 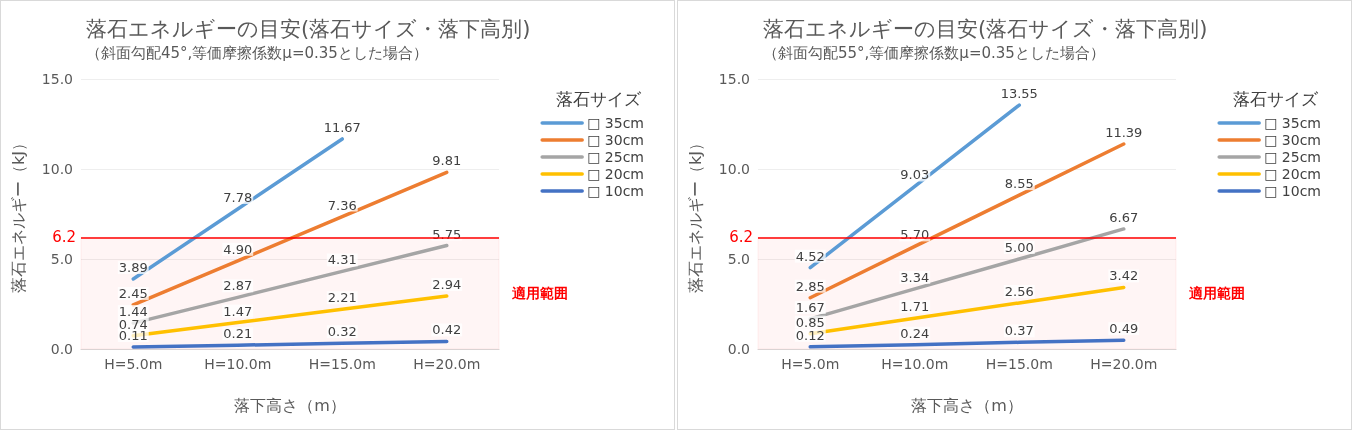 I want to click on data-label: 2.21, so click(x=342, y=298).